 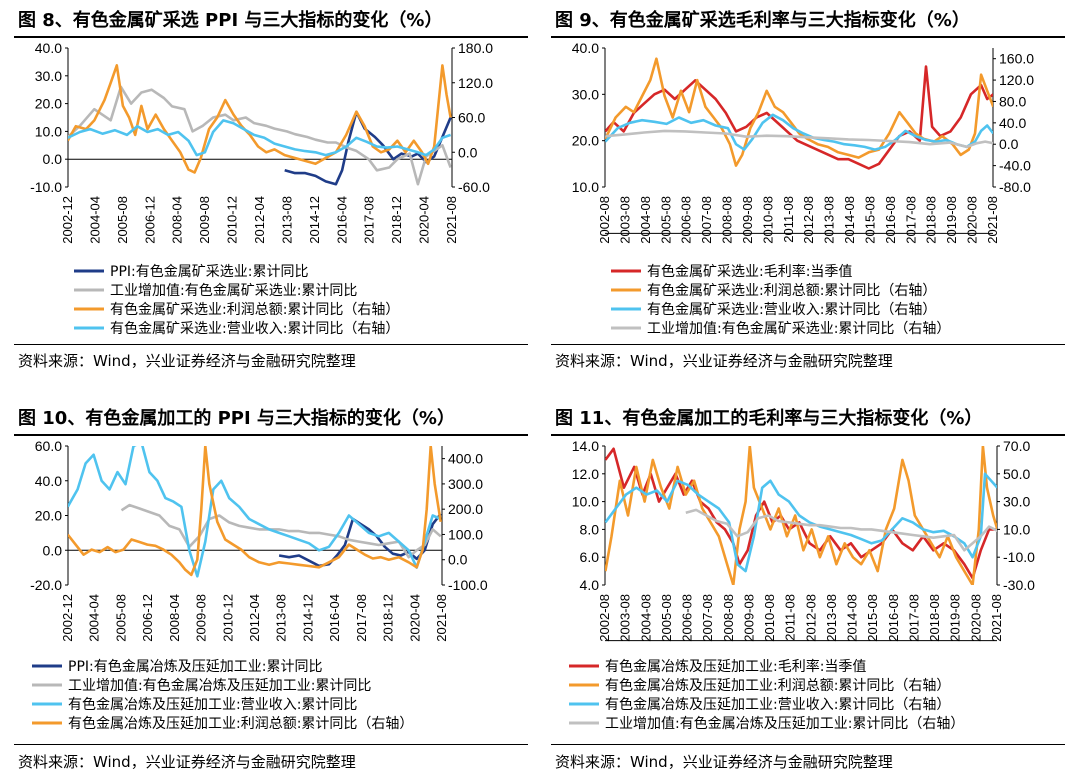 I want to click on right-tick-label: 0.0, so click(x=468, y=152).